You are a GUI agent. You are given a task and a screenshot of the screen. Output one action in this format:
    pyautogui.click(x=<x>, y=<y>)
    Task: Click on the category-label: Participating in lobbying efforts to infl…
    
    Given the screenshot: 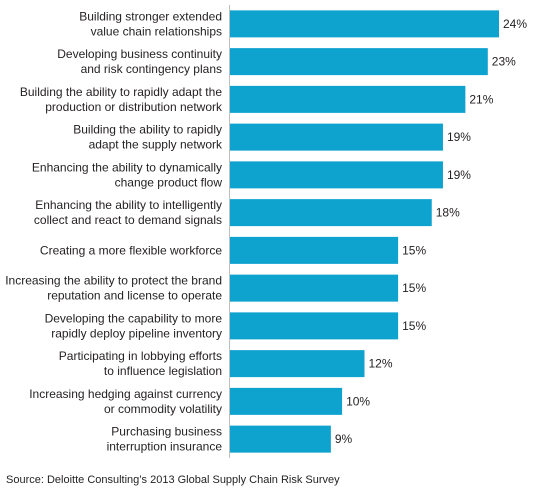 What is the action you would take?
    pyautogui.click(x=140, y=363)
    